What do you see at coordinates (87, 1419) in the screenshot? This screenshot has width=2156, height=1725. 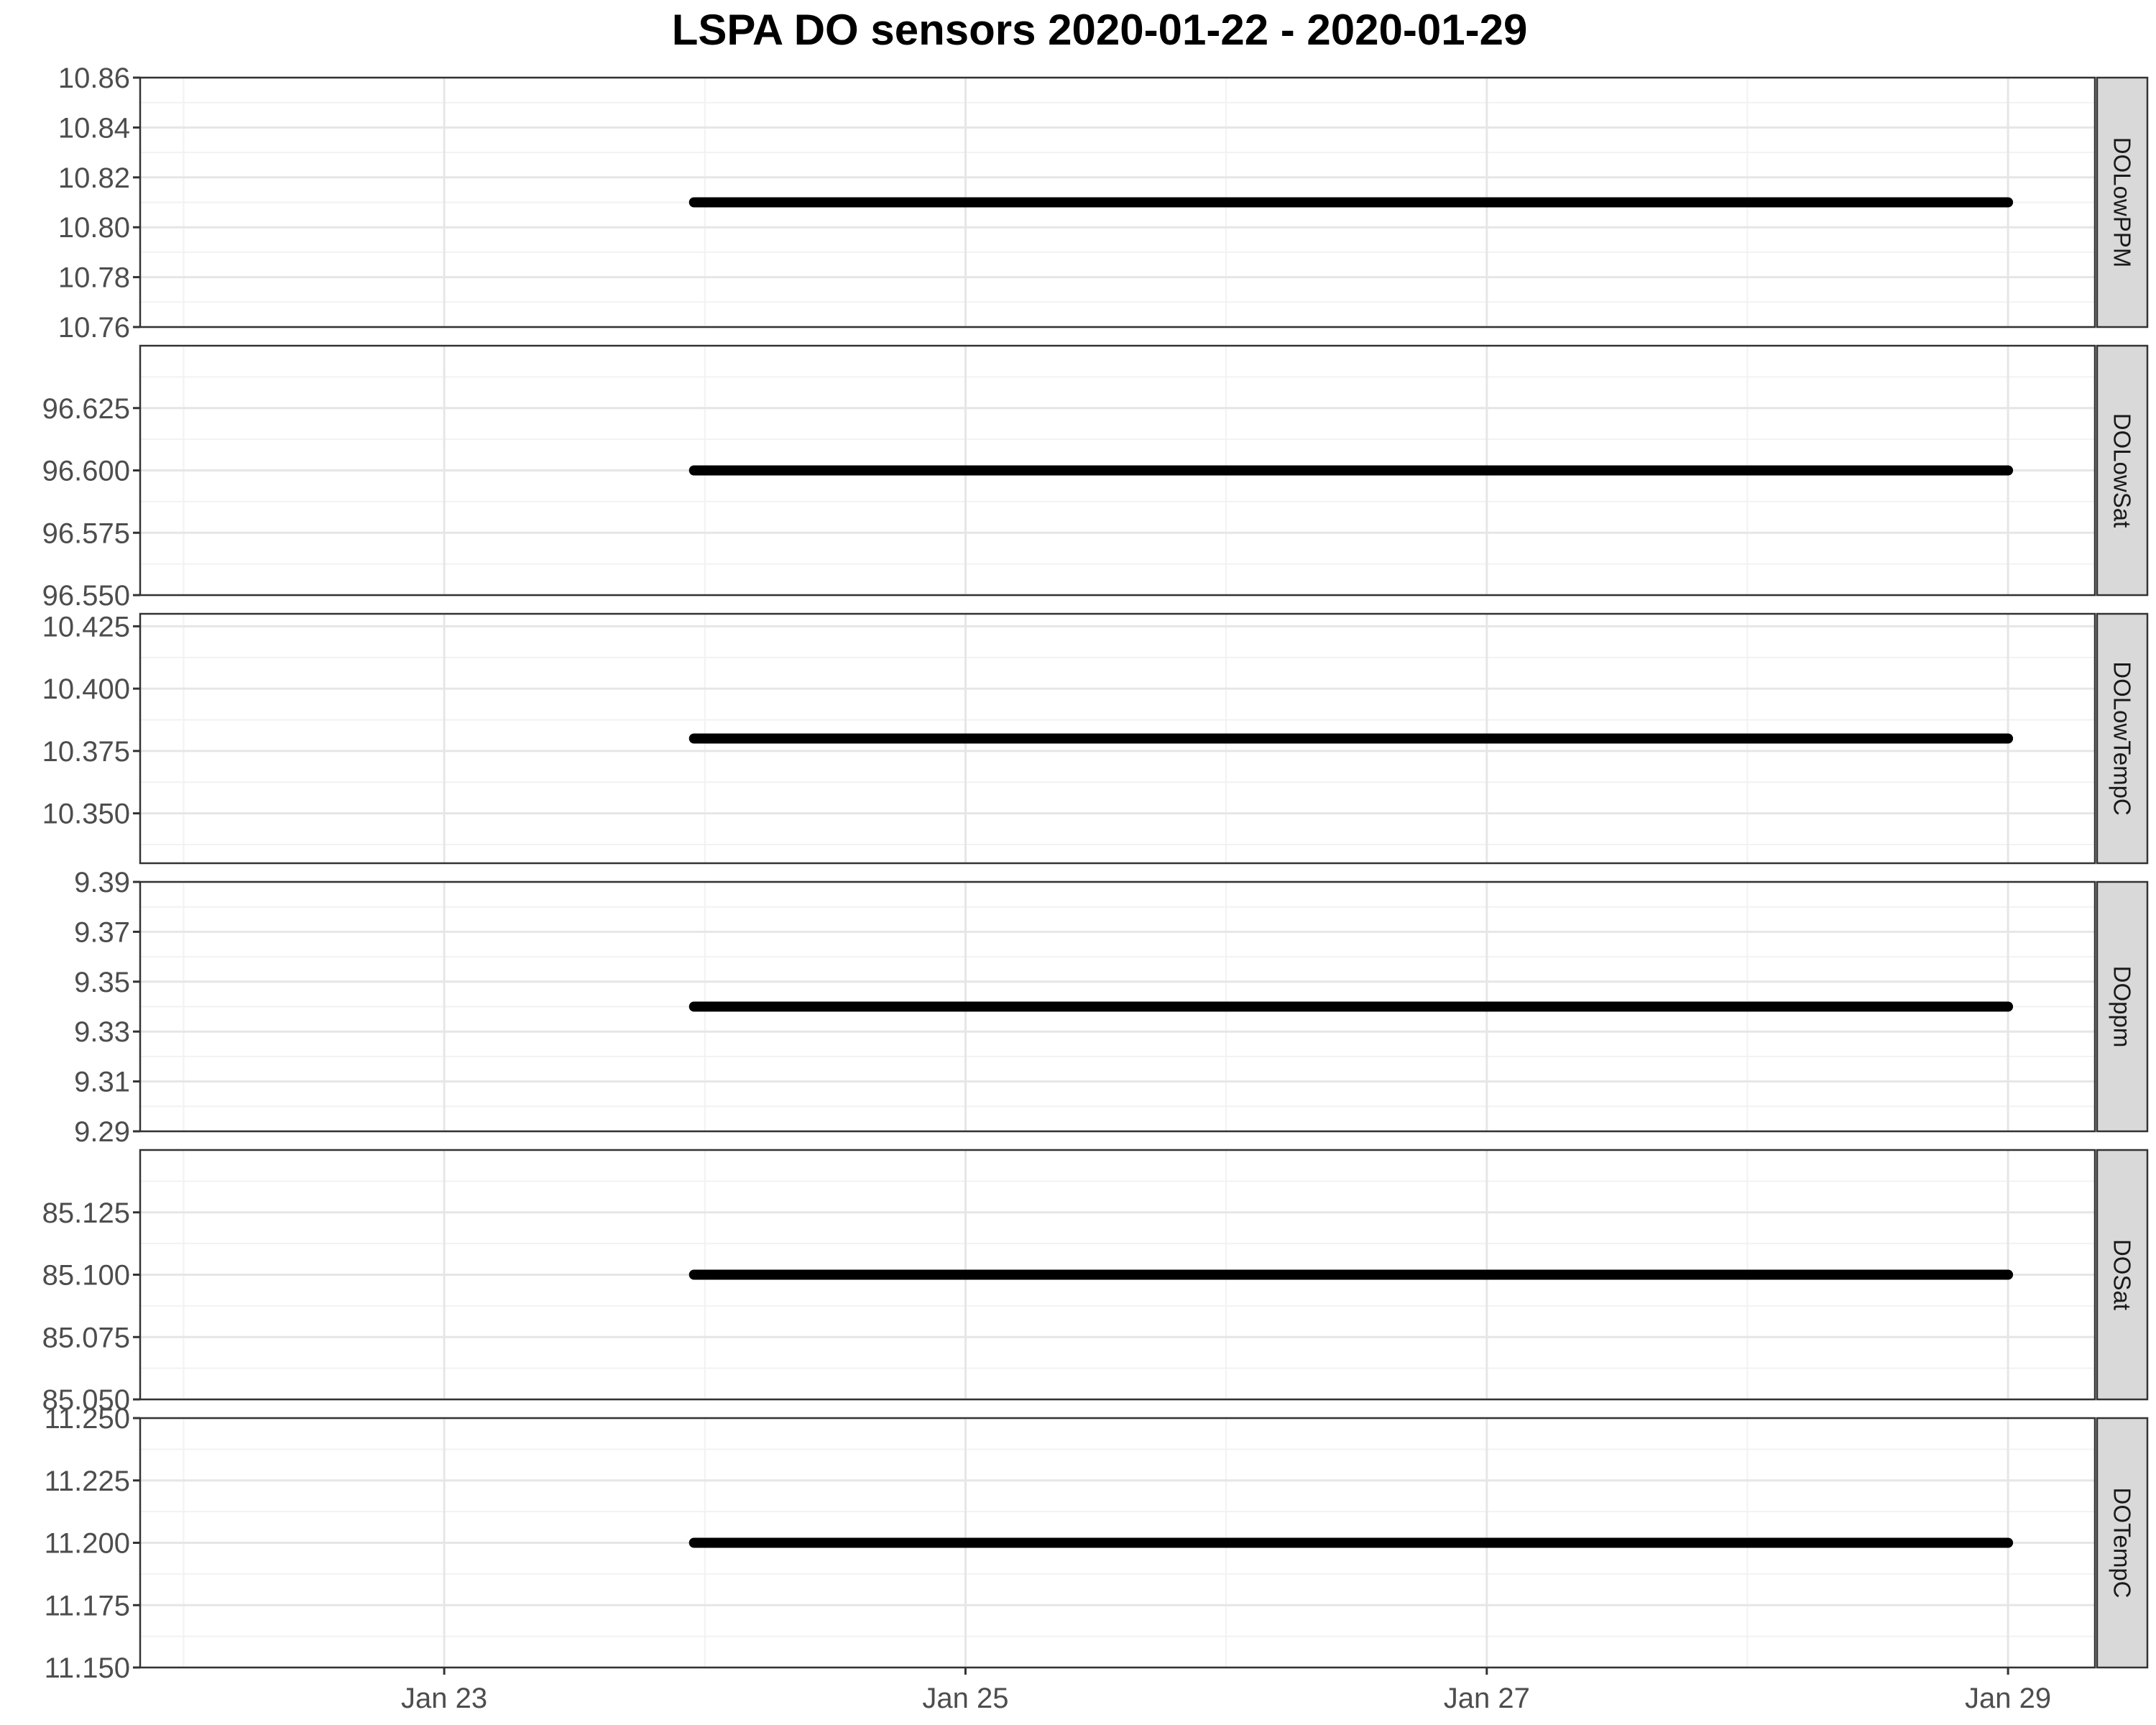 I see `y-tick-label: 11.250` at bounding box center [87, 1419].